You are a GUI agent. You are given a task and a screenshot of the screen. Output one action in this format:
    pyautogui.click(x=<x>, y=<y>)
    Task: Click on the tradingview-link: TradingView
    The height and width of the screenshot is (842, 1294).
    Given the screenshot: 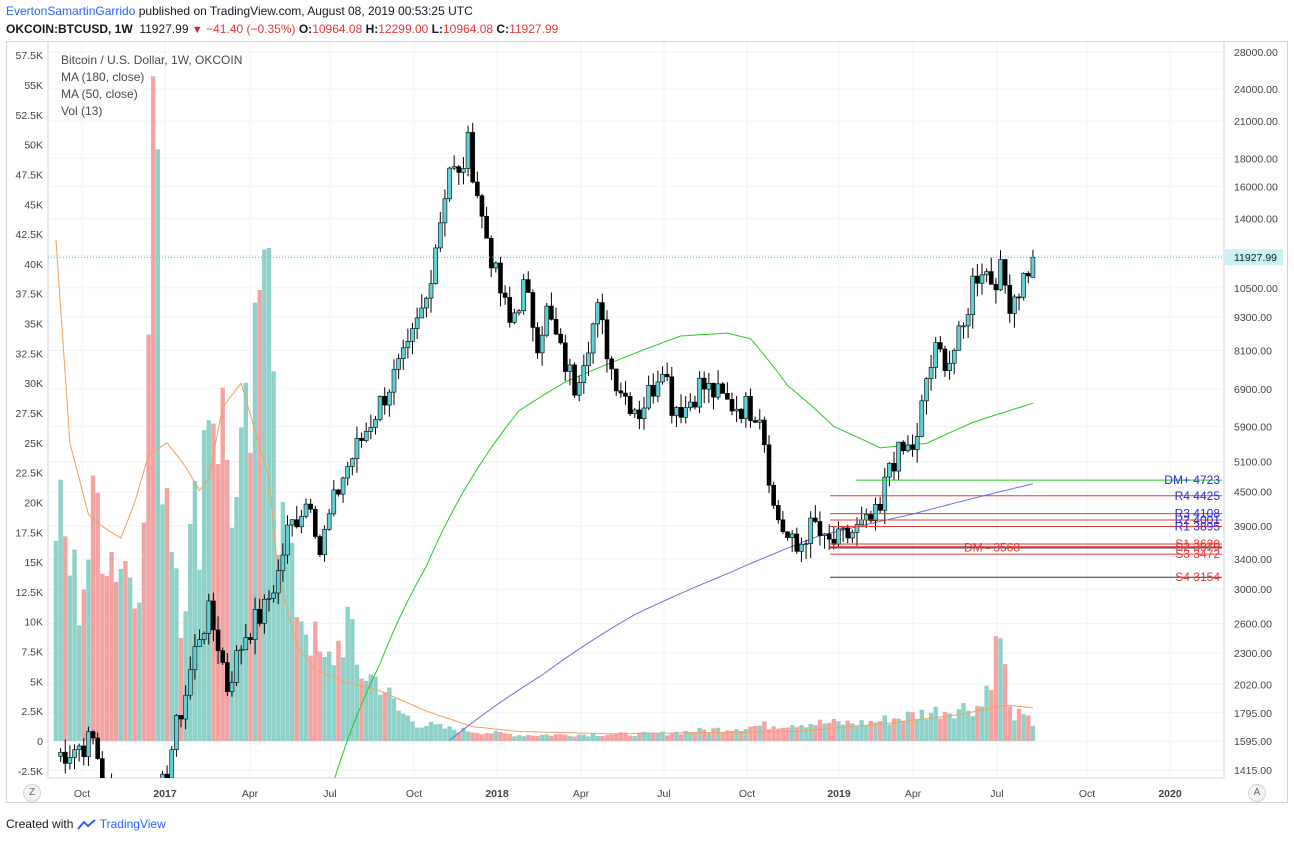 What is the action you would take?
    pyautogui.click(x=132, y=824)
    